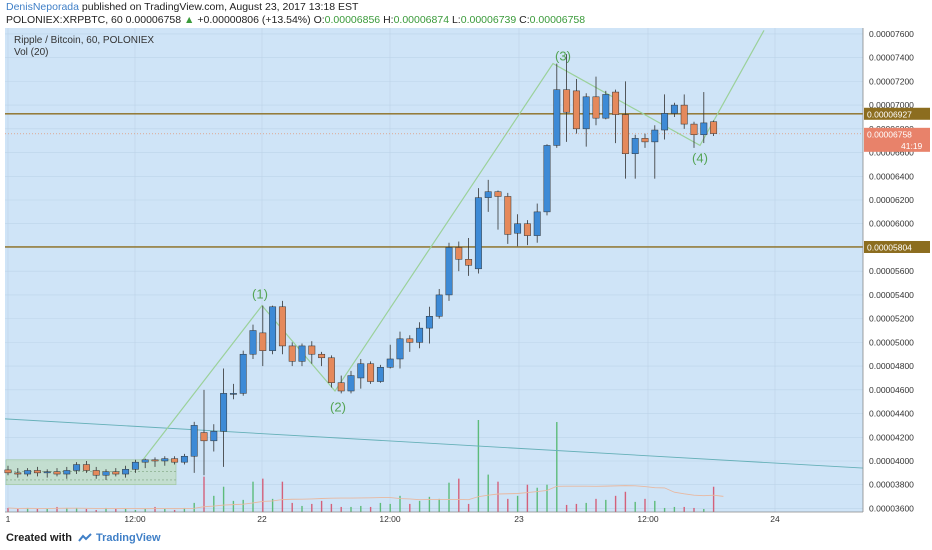  What do you see at coordinates (557, 20) in the screenshot?
I see `close-value: 0.00006758` at bounding box center [557, 20].